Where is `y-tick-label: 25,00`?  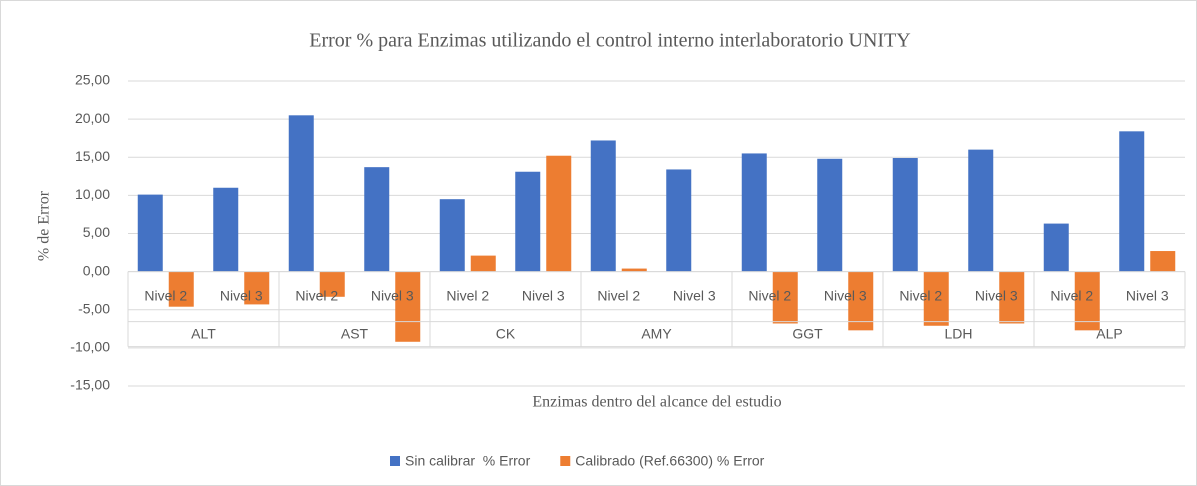 y-tick-label: 25,00 is located at coordinates (92, 80).